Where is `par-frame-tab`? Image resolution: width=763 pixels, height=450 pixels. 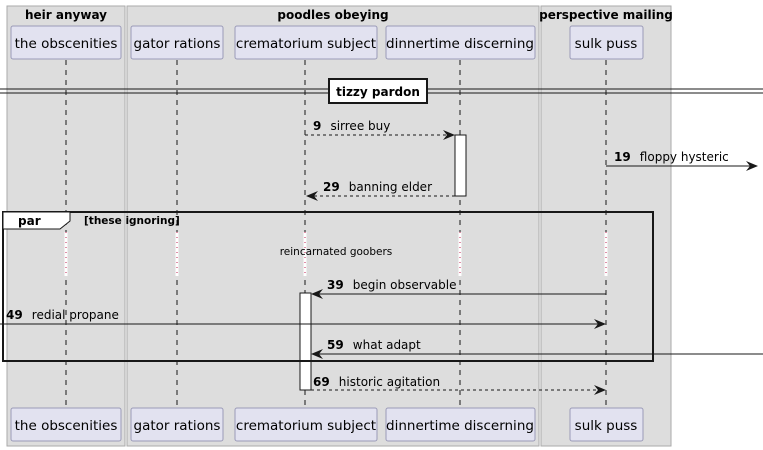
par-frame-tab is located at coordinates (36, 220).